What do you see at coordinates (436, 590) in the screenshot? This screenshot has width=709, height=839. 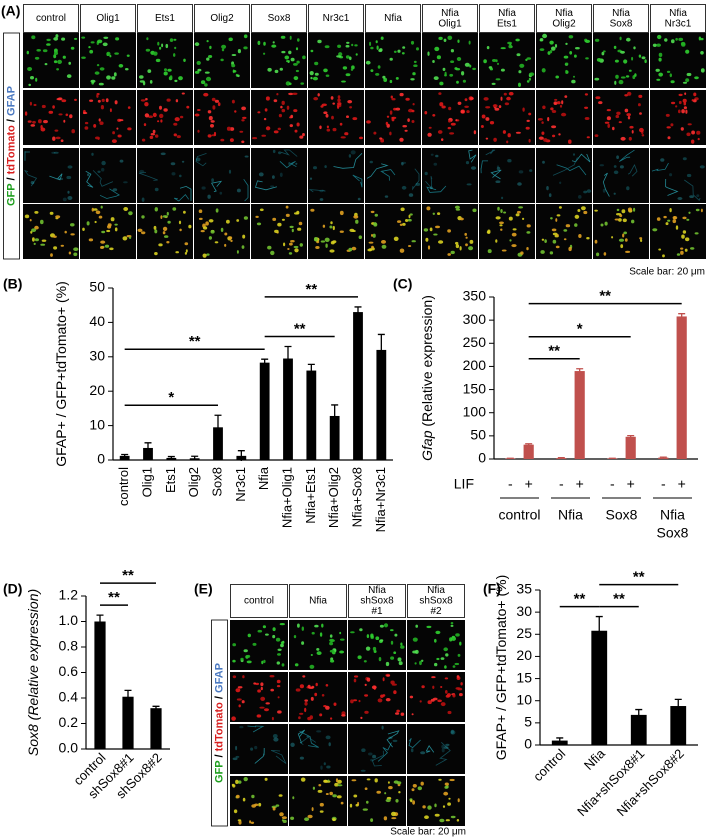 I see `column-header: Nfia` at bounding box center [436, 590].